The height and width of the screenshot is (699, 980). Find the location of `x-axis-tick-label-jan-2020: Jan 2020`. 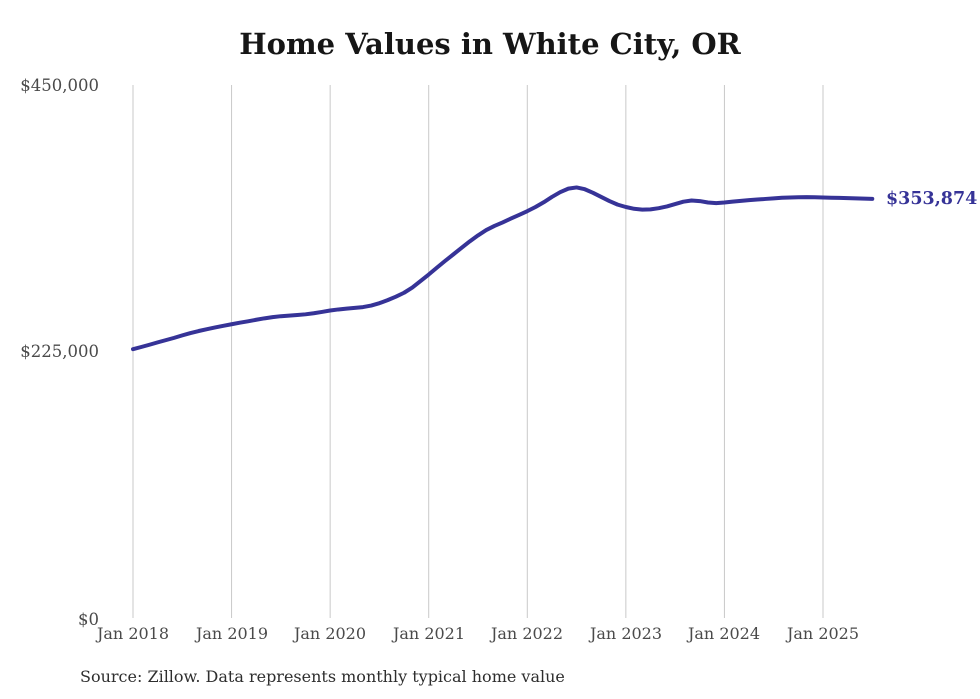

x-axis-tick-label-jan-2020: Jan 2020 is located at coordinates (330, 633).